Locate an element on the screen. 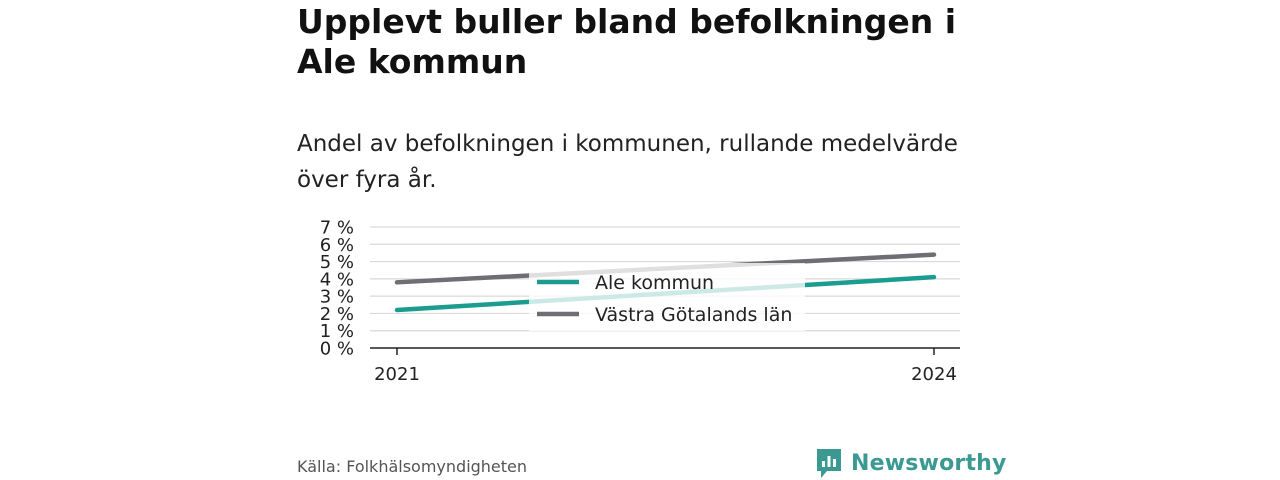 This screenshot has height=480, width=1280. y-tick-label: 7 % is located at coordinates (337, 228).